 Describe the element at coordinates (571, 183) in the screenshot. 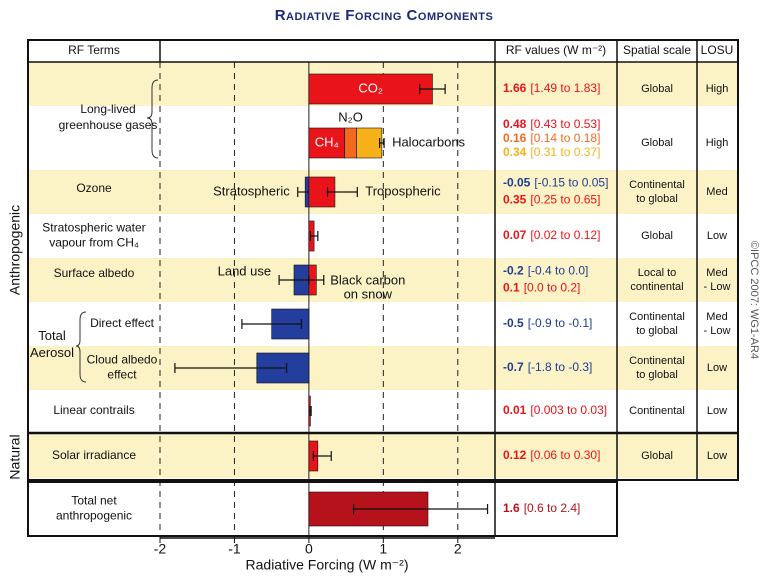

I see `rf-value-range: [-0.15 to 0.05]` at that location.